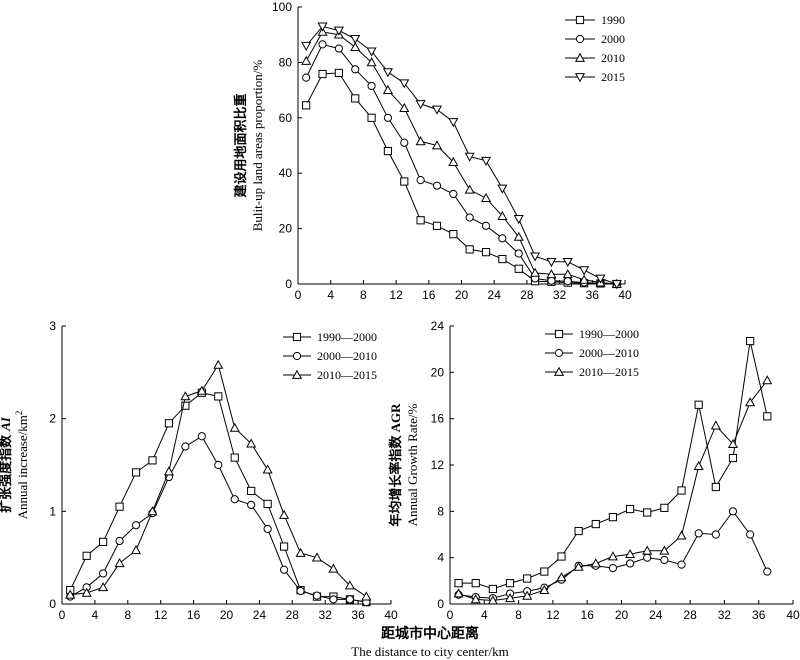  What do you see at coordinates (440, 511) in the screenshot?
I see `y-tick-label: 8` at bounding box center [440, 511].